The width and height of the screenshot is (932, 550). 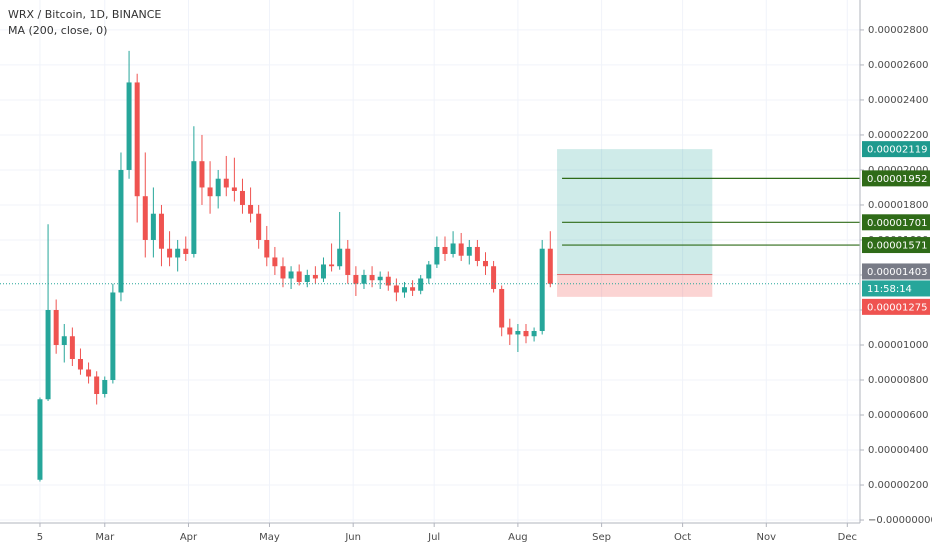 I want to click on stop-label-bg, so click(x=896, y=306).